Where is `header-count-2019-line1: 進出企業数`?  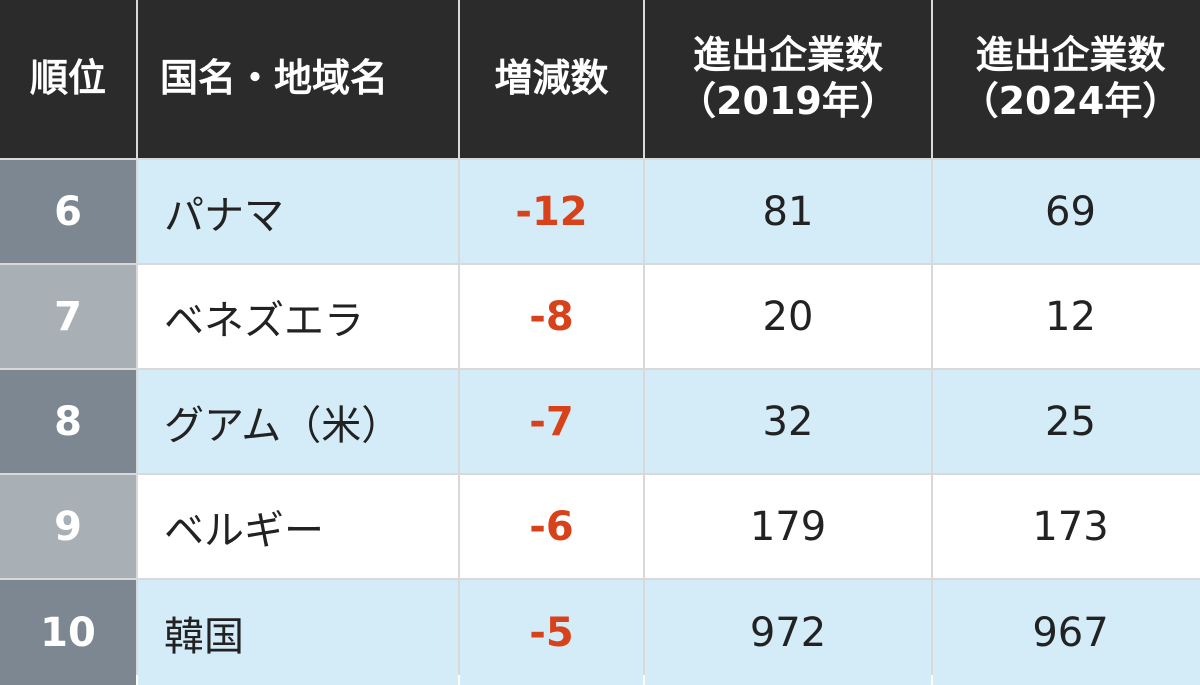
header-count-2019-line1: 進出企業数 is located at coordinates (787, 55).